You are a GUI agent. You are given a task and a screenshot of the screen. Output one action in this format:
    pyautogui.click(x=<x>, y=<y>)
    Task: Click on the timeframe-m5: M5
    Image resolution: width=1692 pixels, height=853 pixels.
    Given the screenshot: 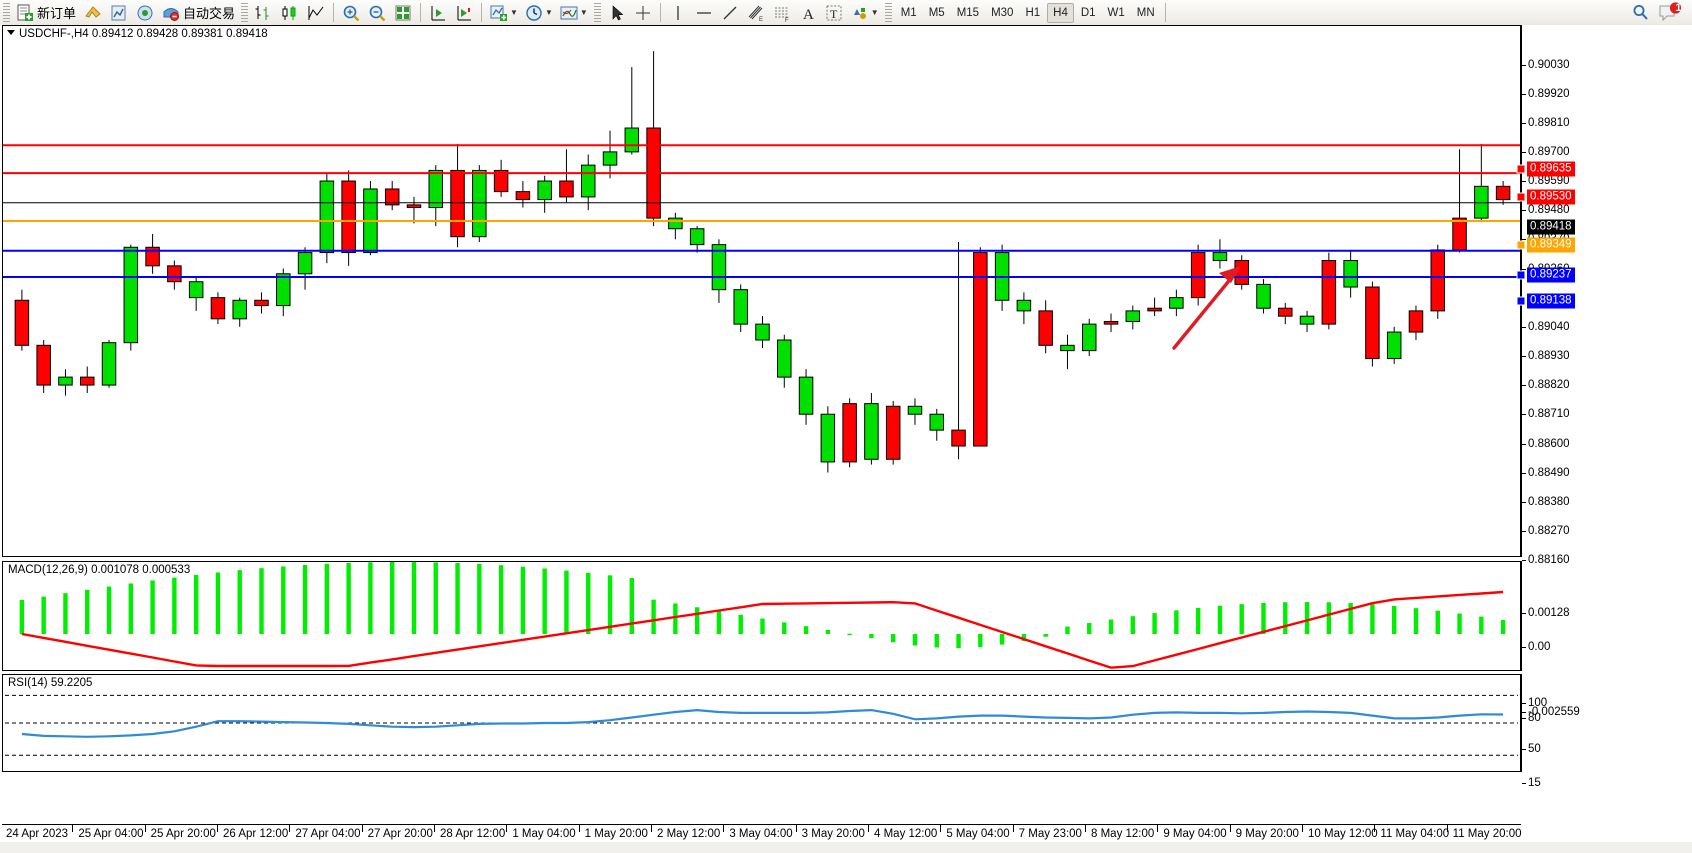 What is the action you would take?
    pyautogui.click(x=936, y=12)
    